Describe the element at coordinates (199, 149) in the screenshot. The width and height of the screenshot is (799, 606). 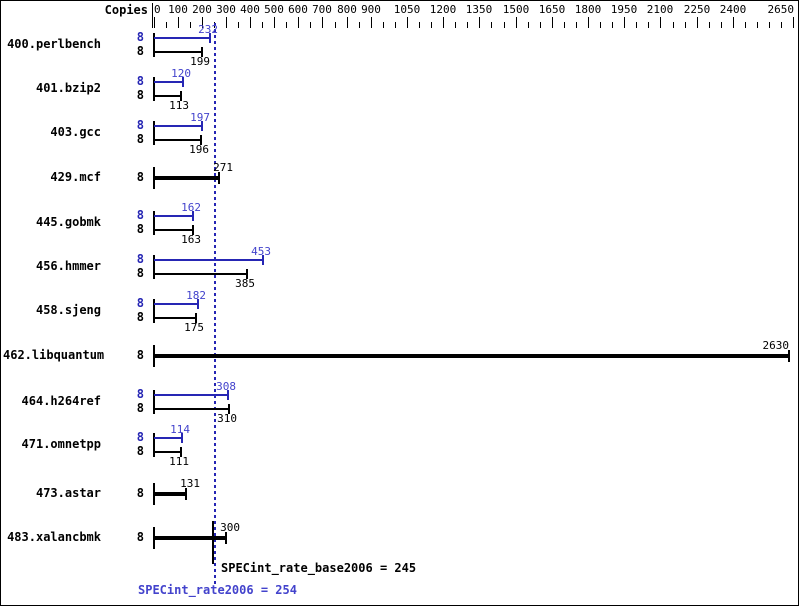
I see `base-value-label: 196` at that location.